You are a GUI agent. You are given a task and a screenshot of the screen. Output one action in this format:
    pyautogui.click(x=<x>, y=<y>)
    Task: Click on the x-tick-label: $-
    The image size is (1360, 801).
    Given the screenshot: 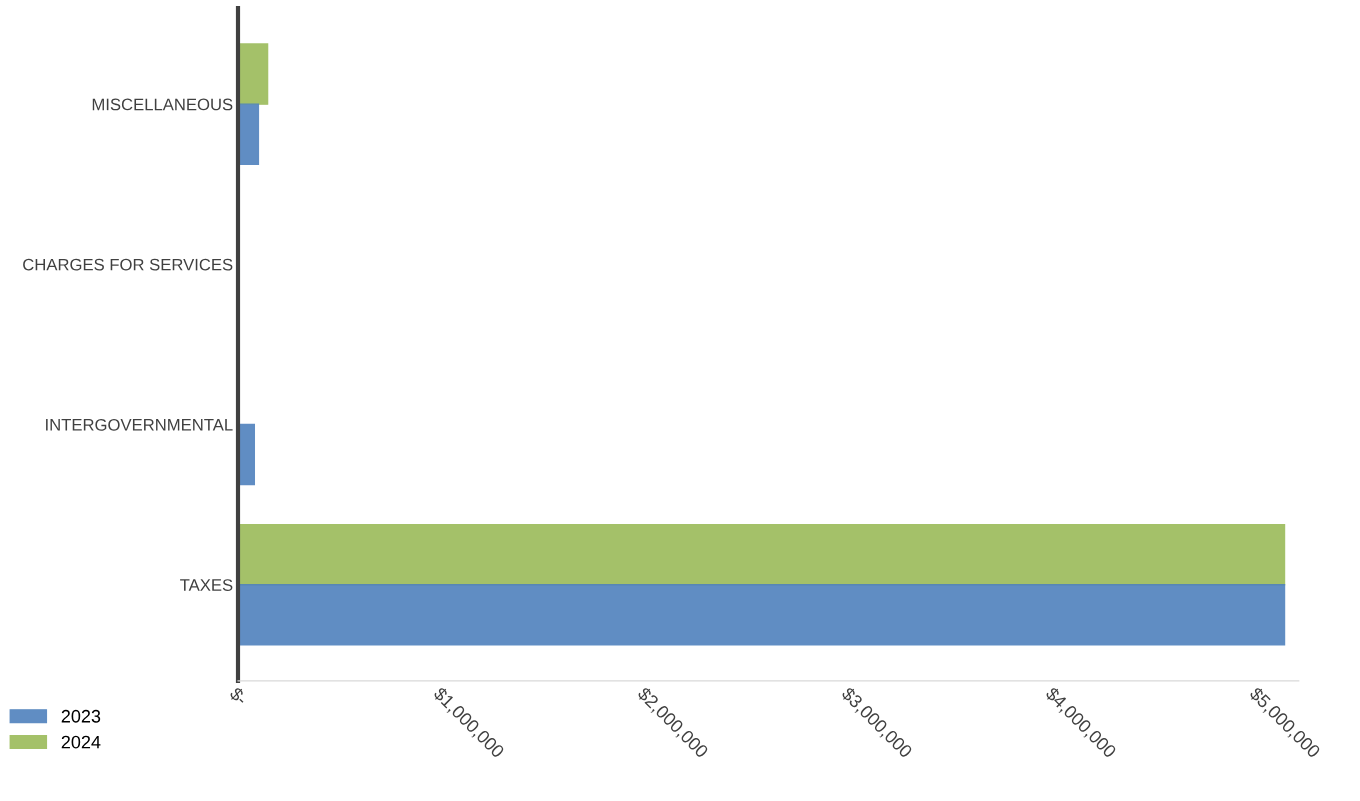 What is the action you would take?
    pyautogui.click(x=238, y=696)
    